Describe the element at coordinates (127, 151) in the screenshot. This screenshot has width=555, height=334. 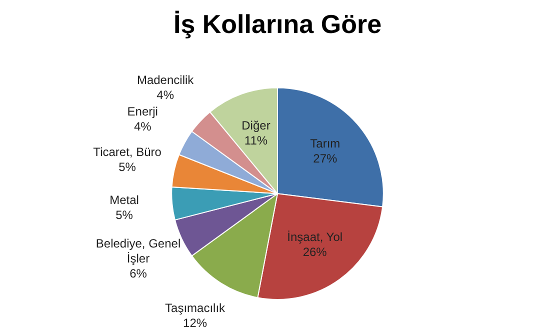
I see `slice-label: Ticaret, Büro` at that location.